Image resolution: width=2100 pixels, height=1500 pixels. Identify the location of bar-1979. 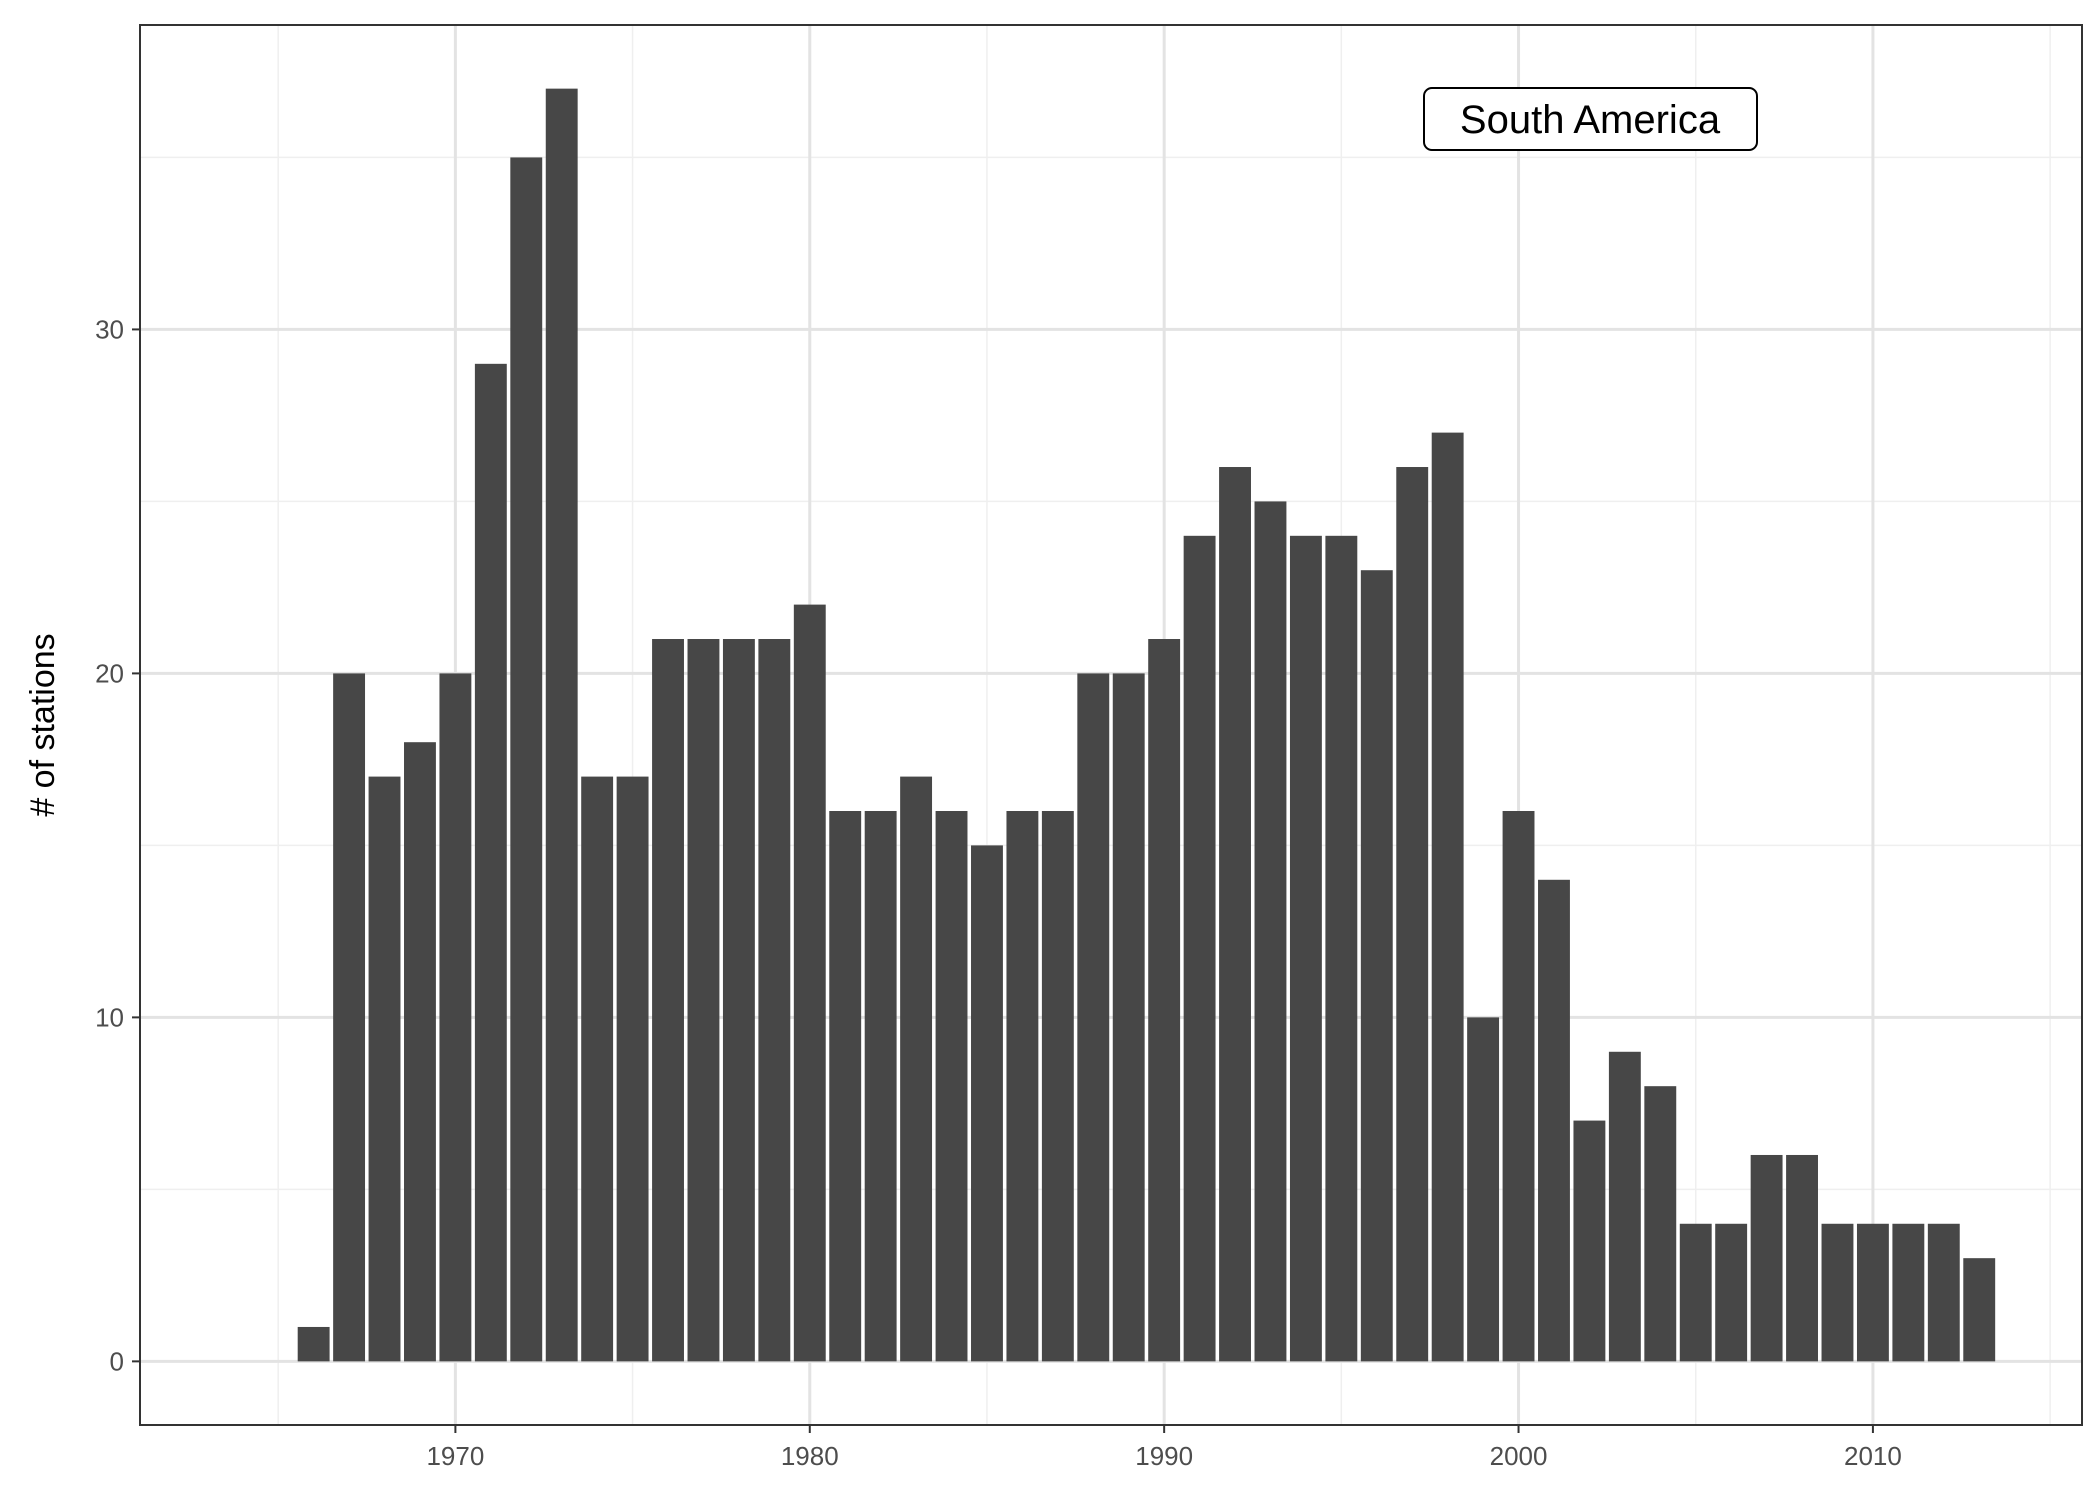
(774, 1000).